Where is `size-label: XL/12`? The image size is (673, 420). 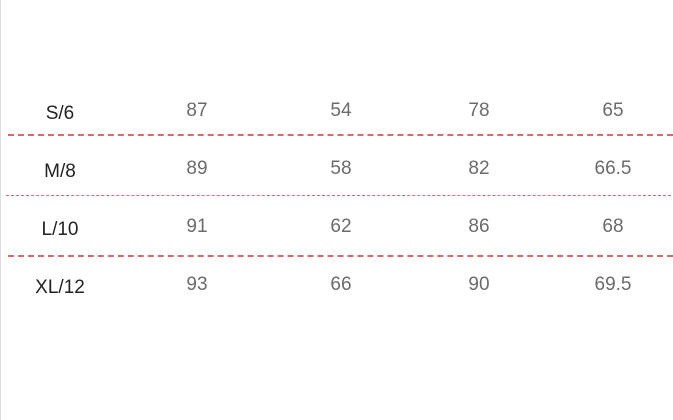 size-label: XL/12 is located at coordinates (60, 287).